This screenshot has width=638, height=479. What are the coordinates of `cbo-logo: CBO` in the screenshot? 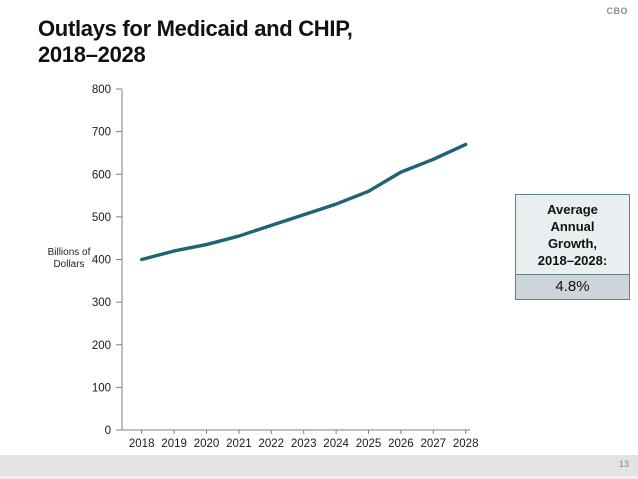 It's located at (617, 11).